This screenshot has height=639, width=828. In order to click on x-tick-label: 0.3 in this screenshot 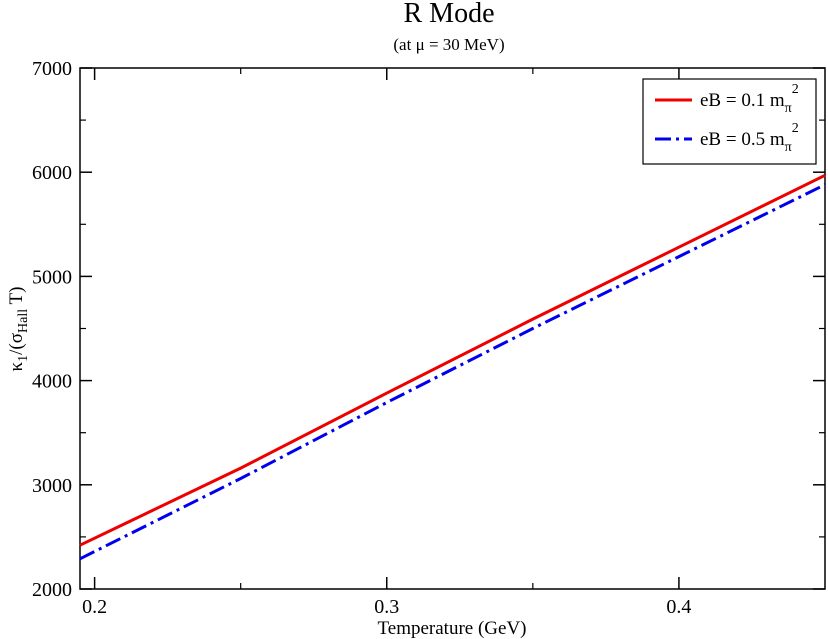, I will do `click(386, 607)`.